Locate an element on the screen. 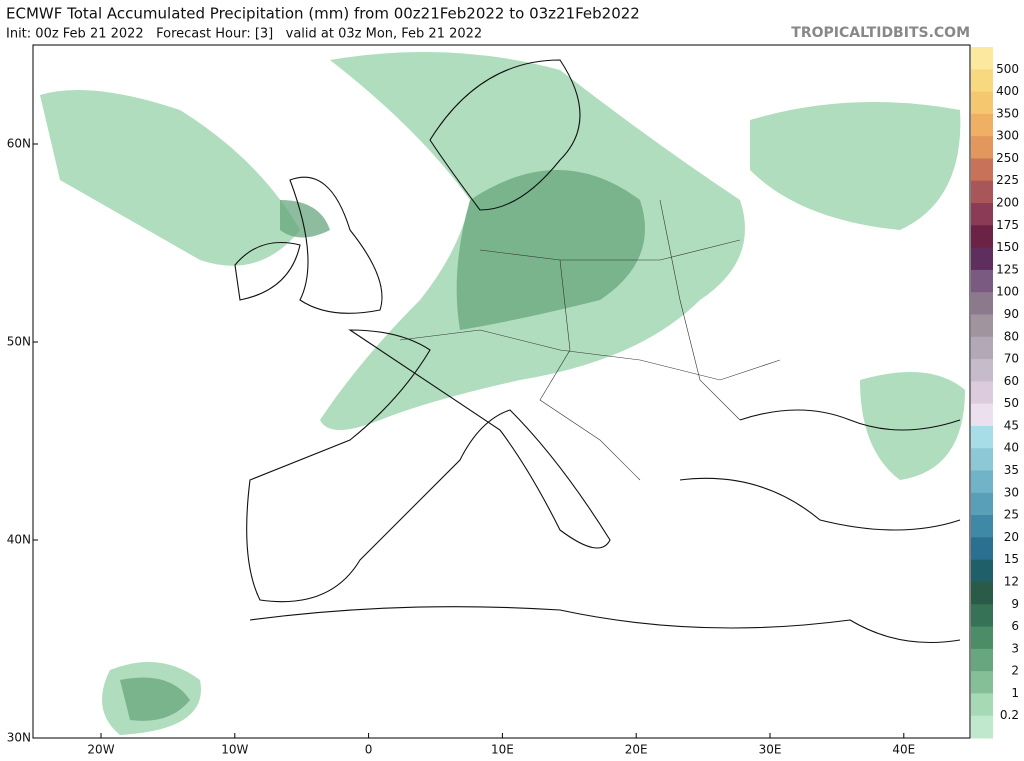  colorbar-label: 15 is located at coordinates (1011, 559).